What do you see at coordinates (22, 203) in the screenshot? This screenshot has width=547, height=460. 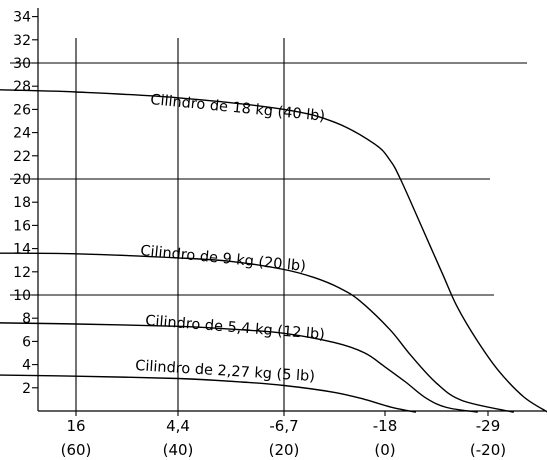 I see `y-tick-label: 18` at bounding box center [22, 203].